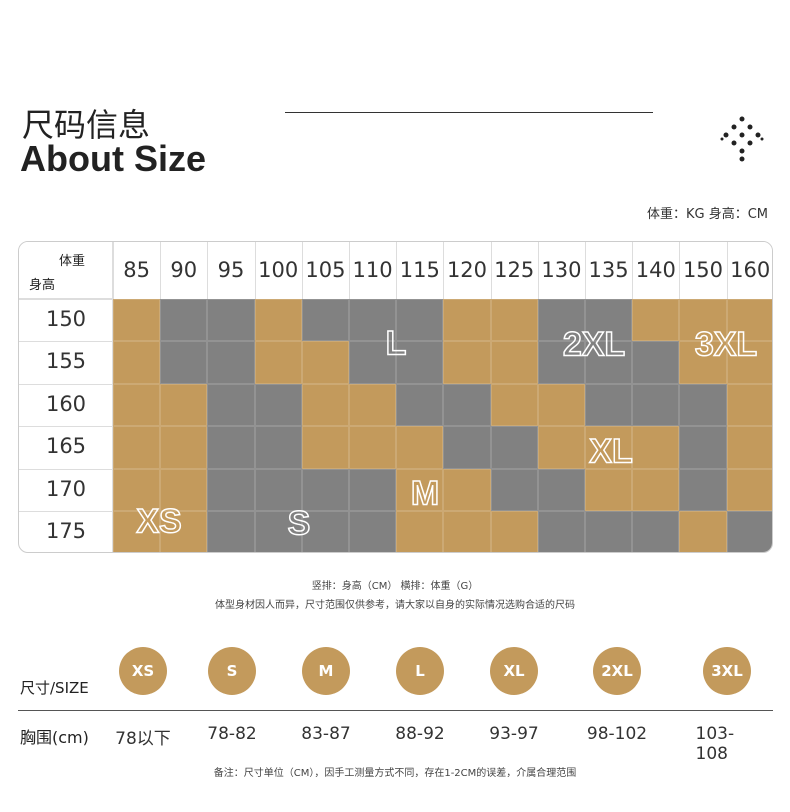 The width and height of the screenshot is (790, 812). Describe the element at coordinates (715, 744) in the screenshot. I see `chest-value: 103-108` at that location.